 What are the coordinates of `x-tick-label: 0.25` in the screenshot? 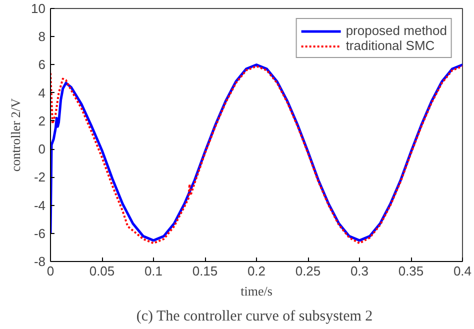 It's located at (308, 271).